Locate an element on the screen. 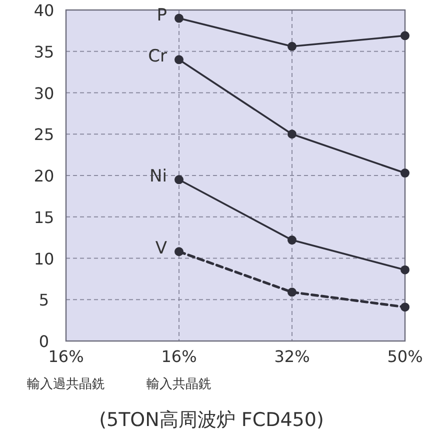  y-tick-label: 35 is located at coordinates (44, 52).